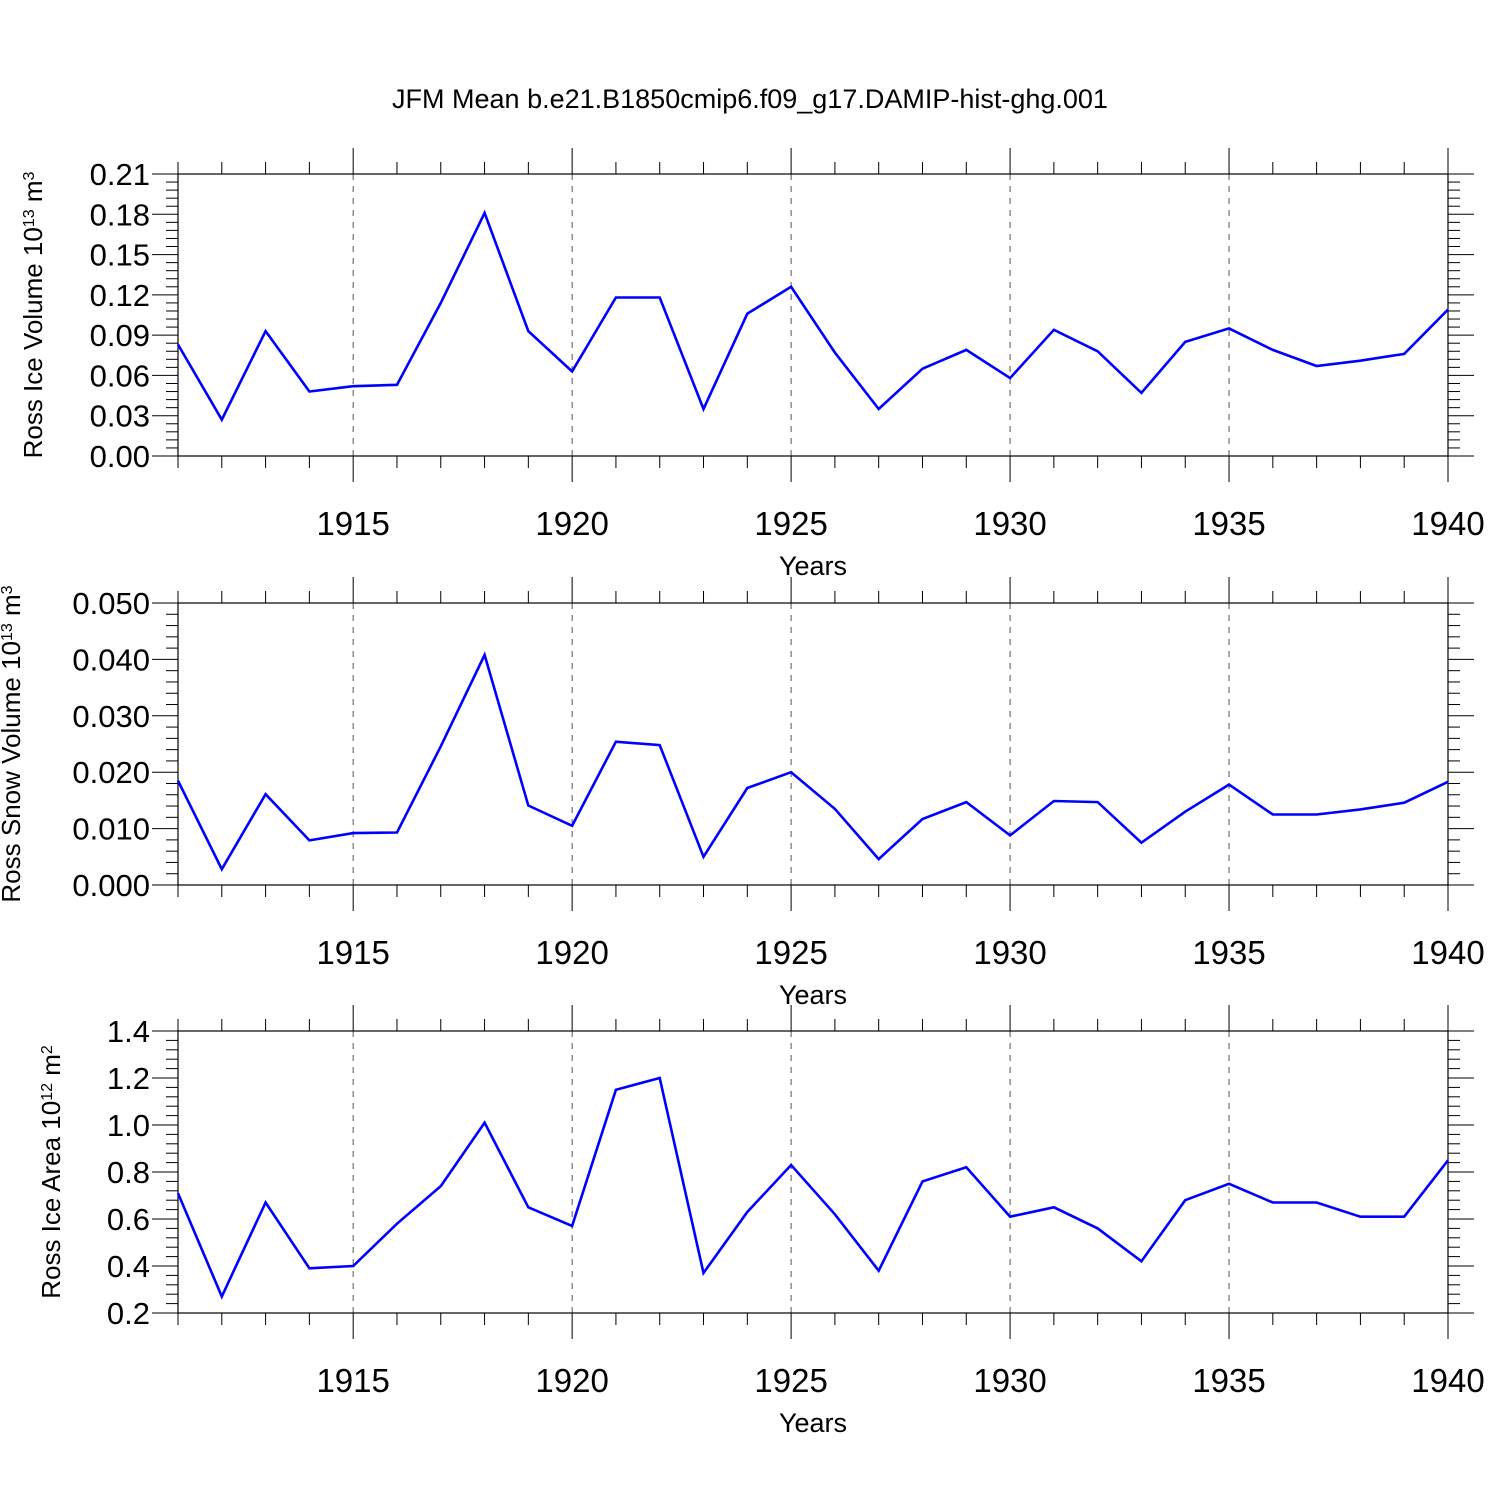 This screenshot has height=1500, width=1500. I want to click on series-line-cd0, so click(812, 316).